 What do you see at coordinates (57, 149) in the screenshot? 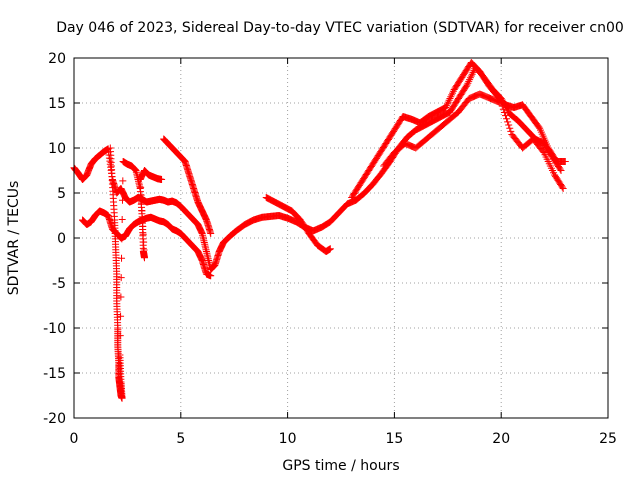
I see `y-tick-label: 10` at bounding box center [57, 149].